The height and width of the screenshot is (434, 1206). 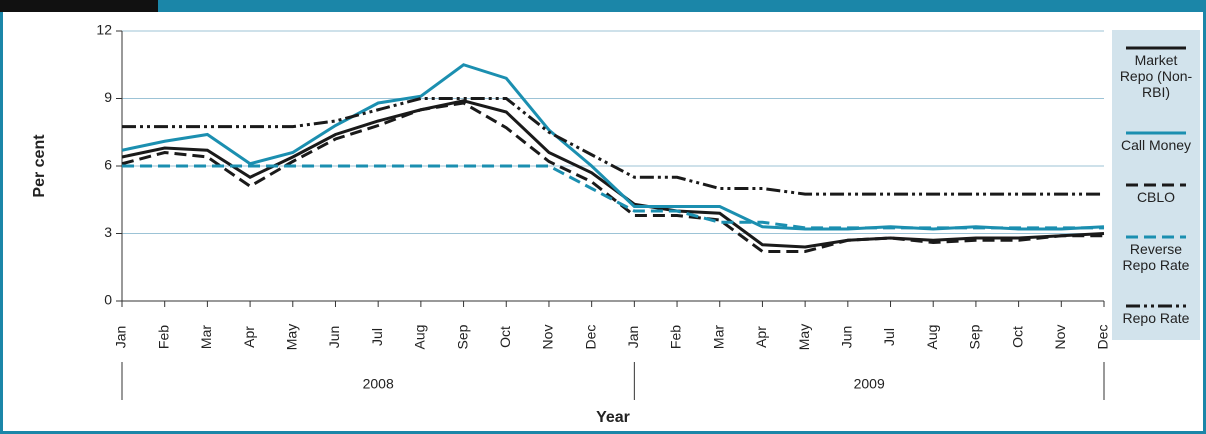 What do you see at coordinates (108, 300) in the screenshot?
I see `y-tick-label: 0` at bounding box center [108, 300].